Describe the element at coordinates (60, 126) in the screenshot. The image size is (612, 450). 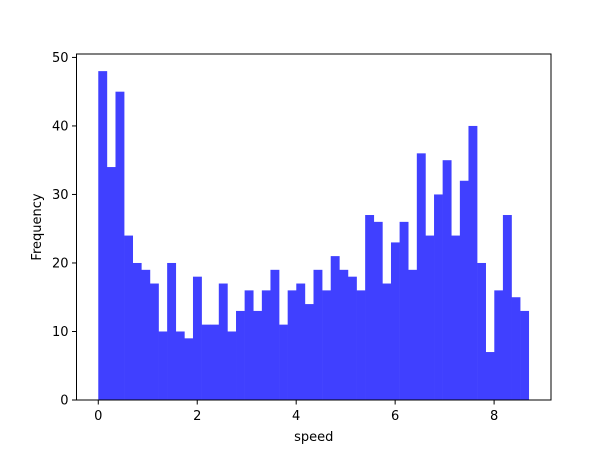
I see `y-tick-label: 40` at that location.